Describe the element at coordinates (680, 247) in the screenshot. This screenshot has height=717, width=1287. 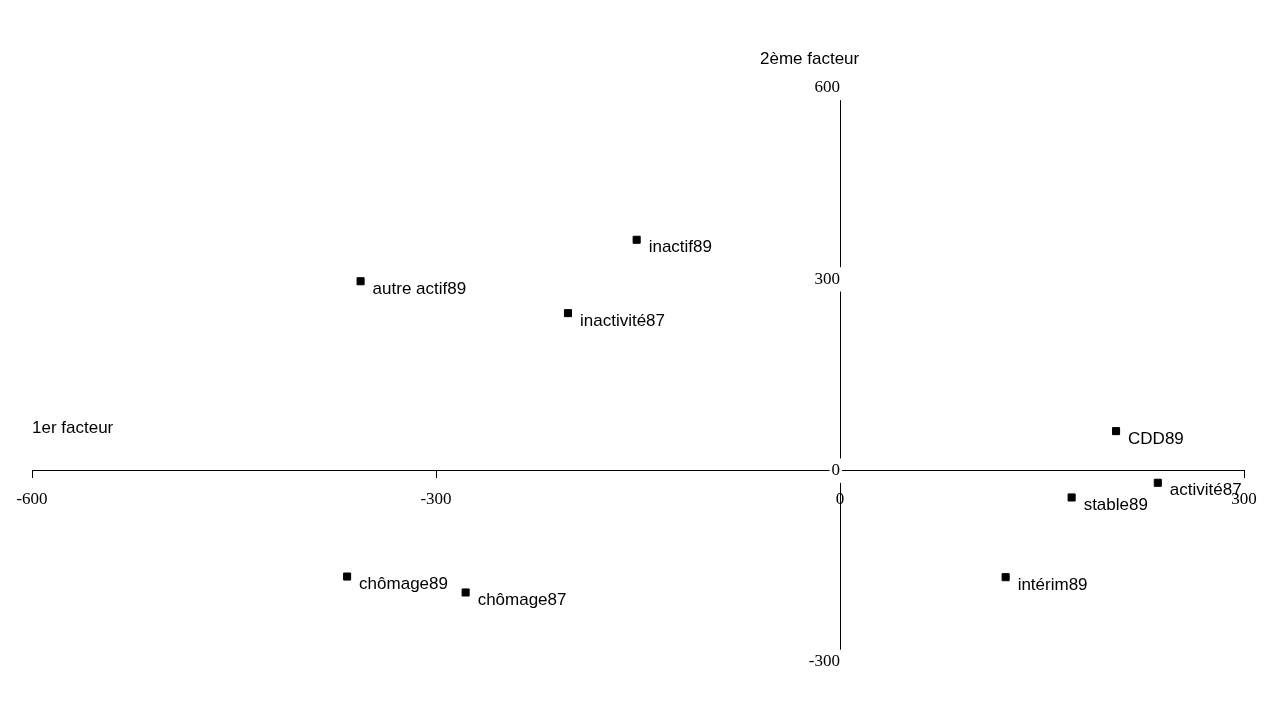
I see `annotation: inactif89` at that location.